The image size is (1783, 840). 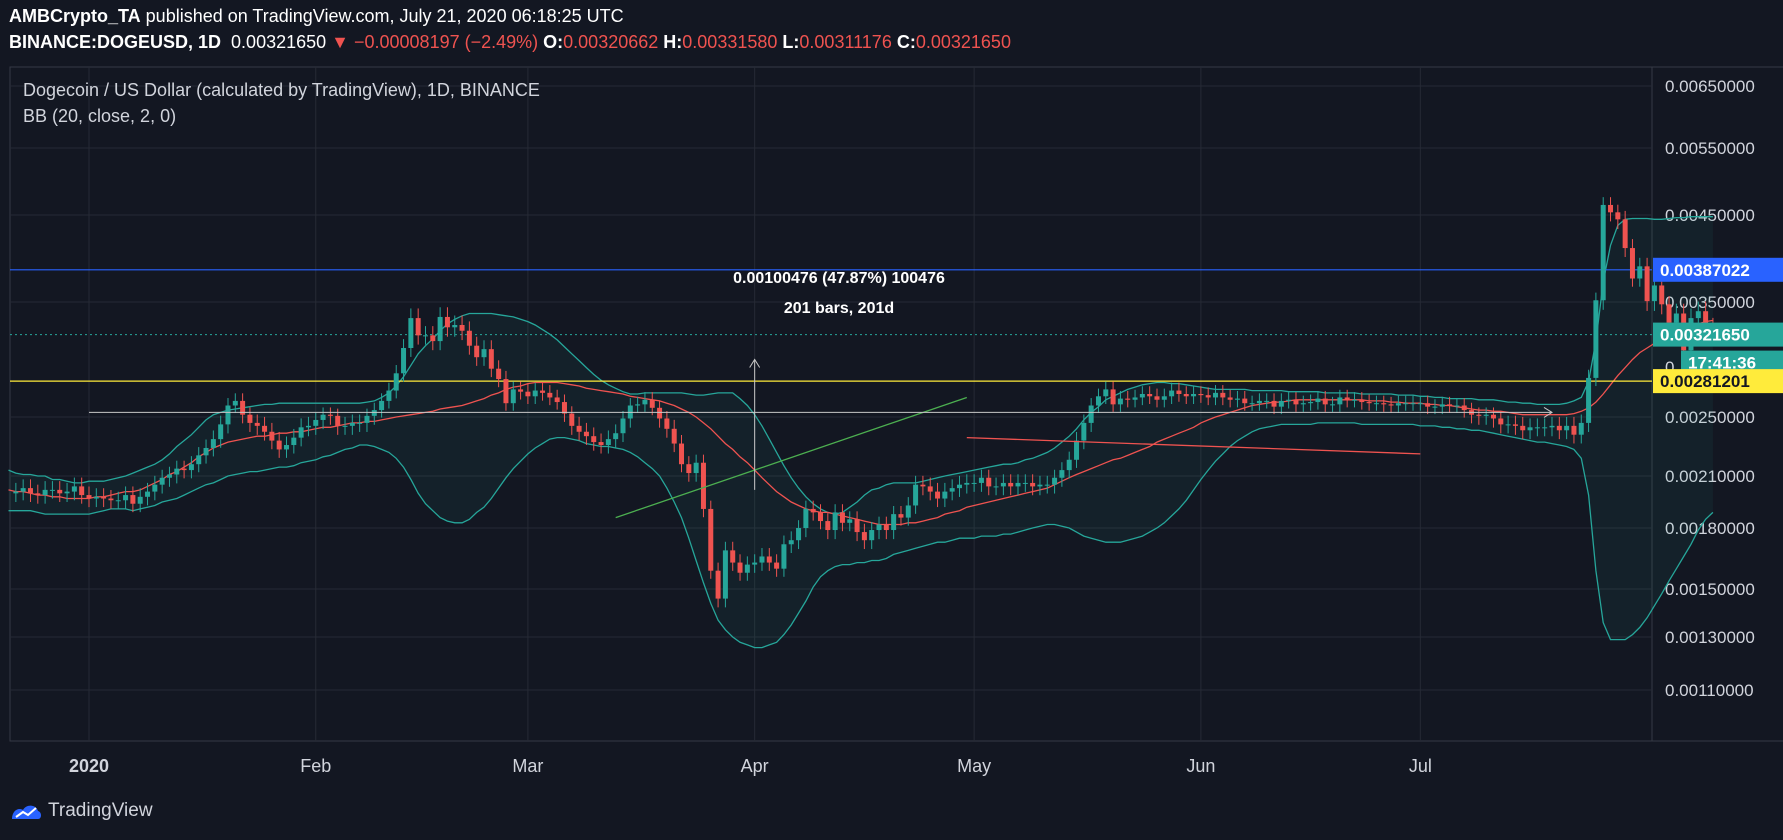 I want to click on x-tick-label: 2020, so click(x=89, y=766).